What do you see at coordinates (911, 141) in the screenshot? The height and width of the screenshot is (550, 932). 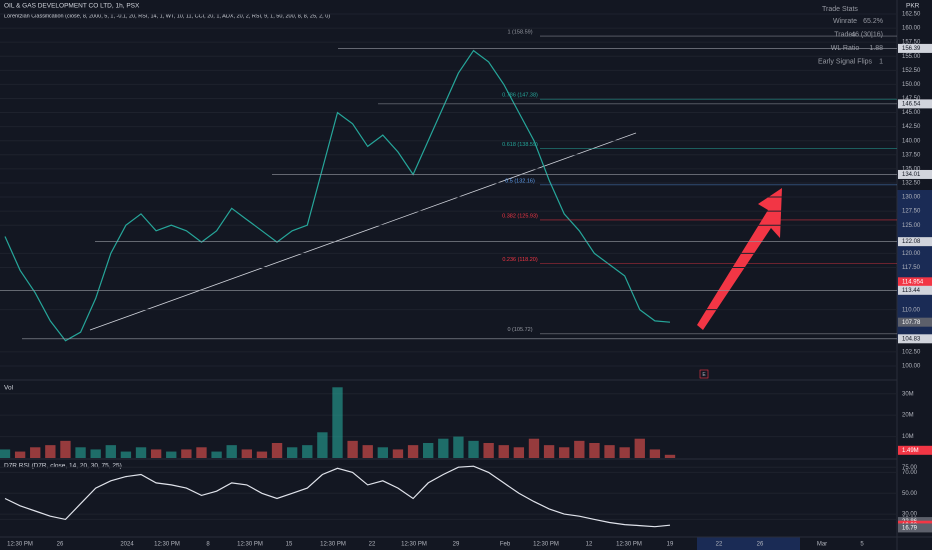 I see `y-tick-label: 140.00` at bounding box center [911, 141].